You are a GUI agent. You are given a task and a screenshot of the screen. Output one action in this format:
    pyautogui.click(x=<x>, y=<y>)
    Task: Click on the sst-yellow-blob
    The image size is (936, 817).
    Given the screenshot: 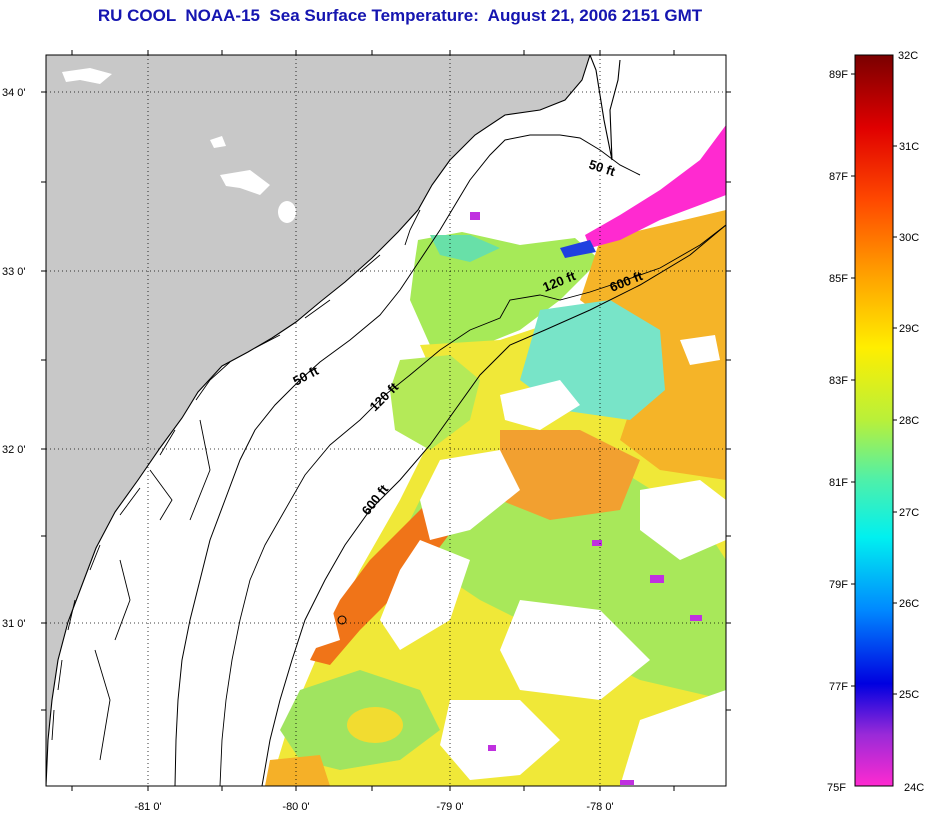 What is the action you would take?
    pyautogui.click(x=375, y=725)
    